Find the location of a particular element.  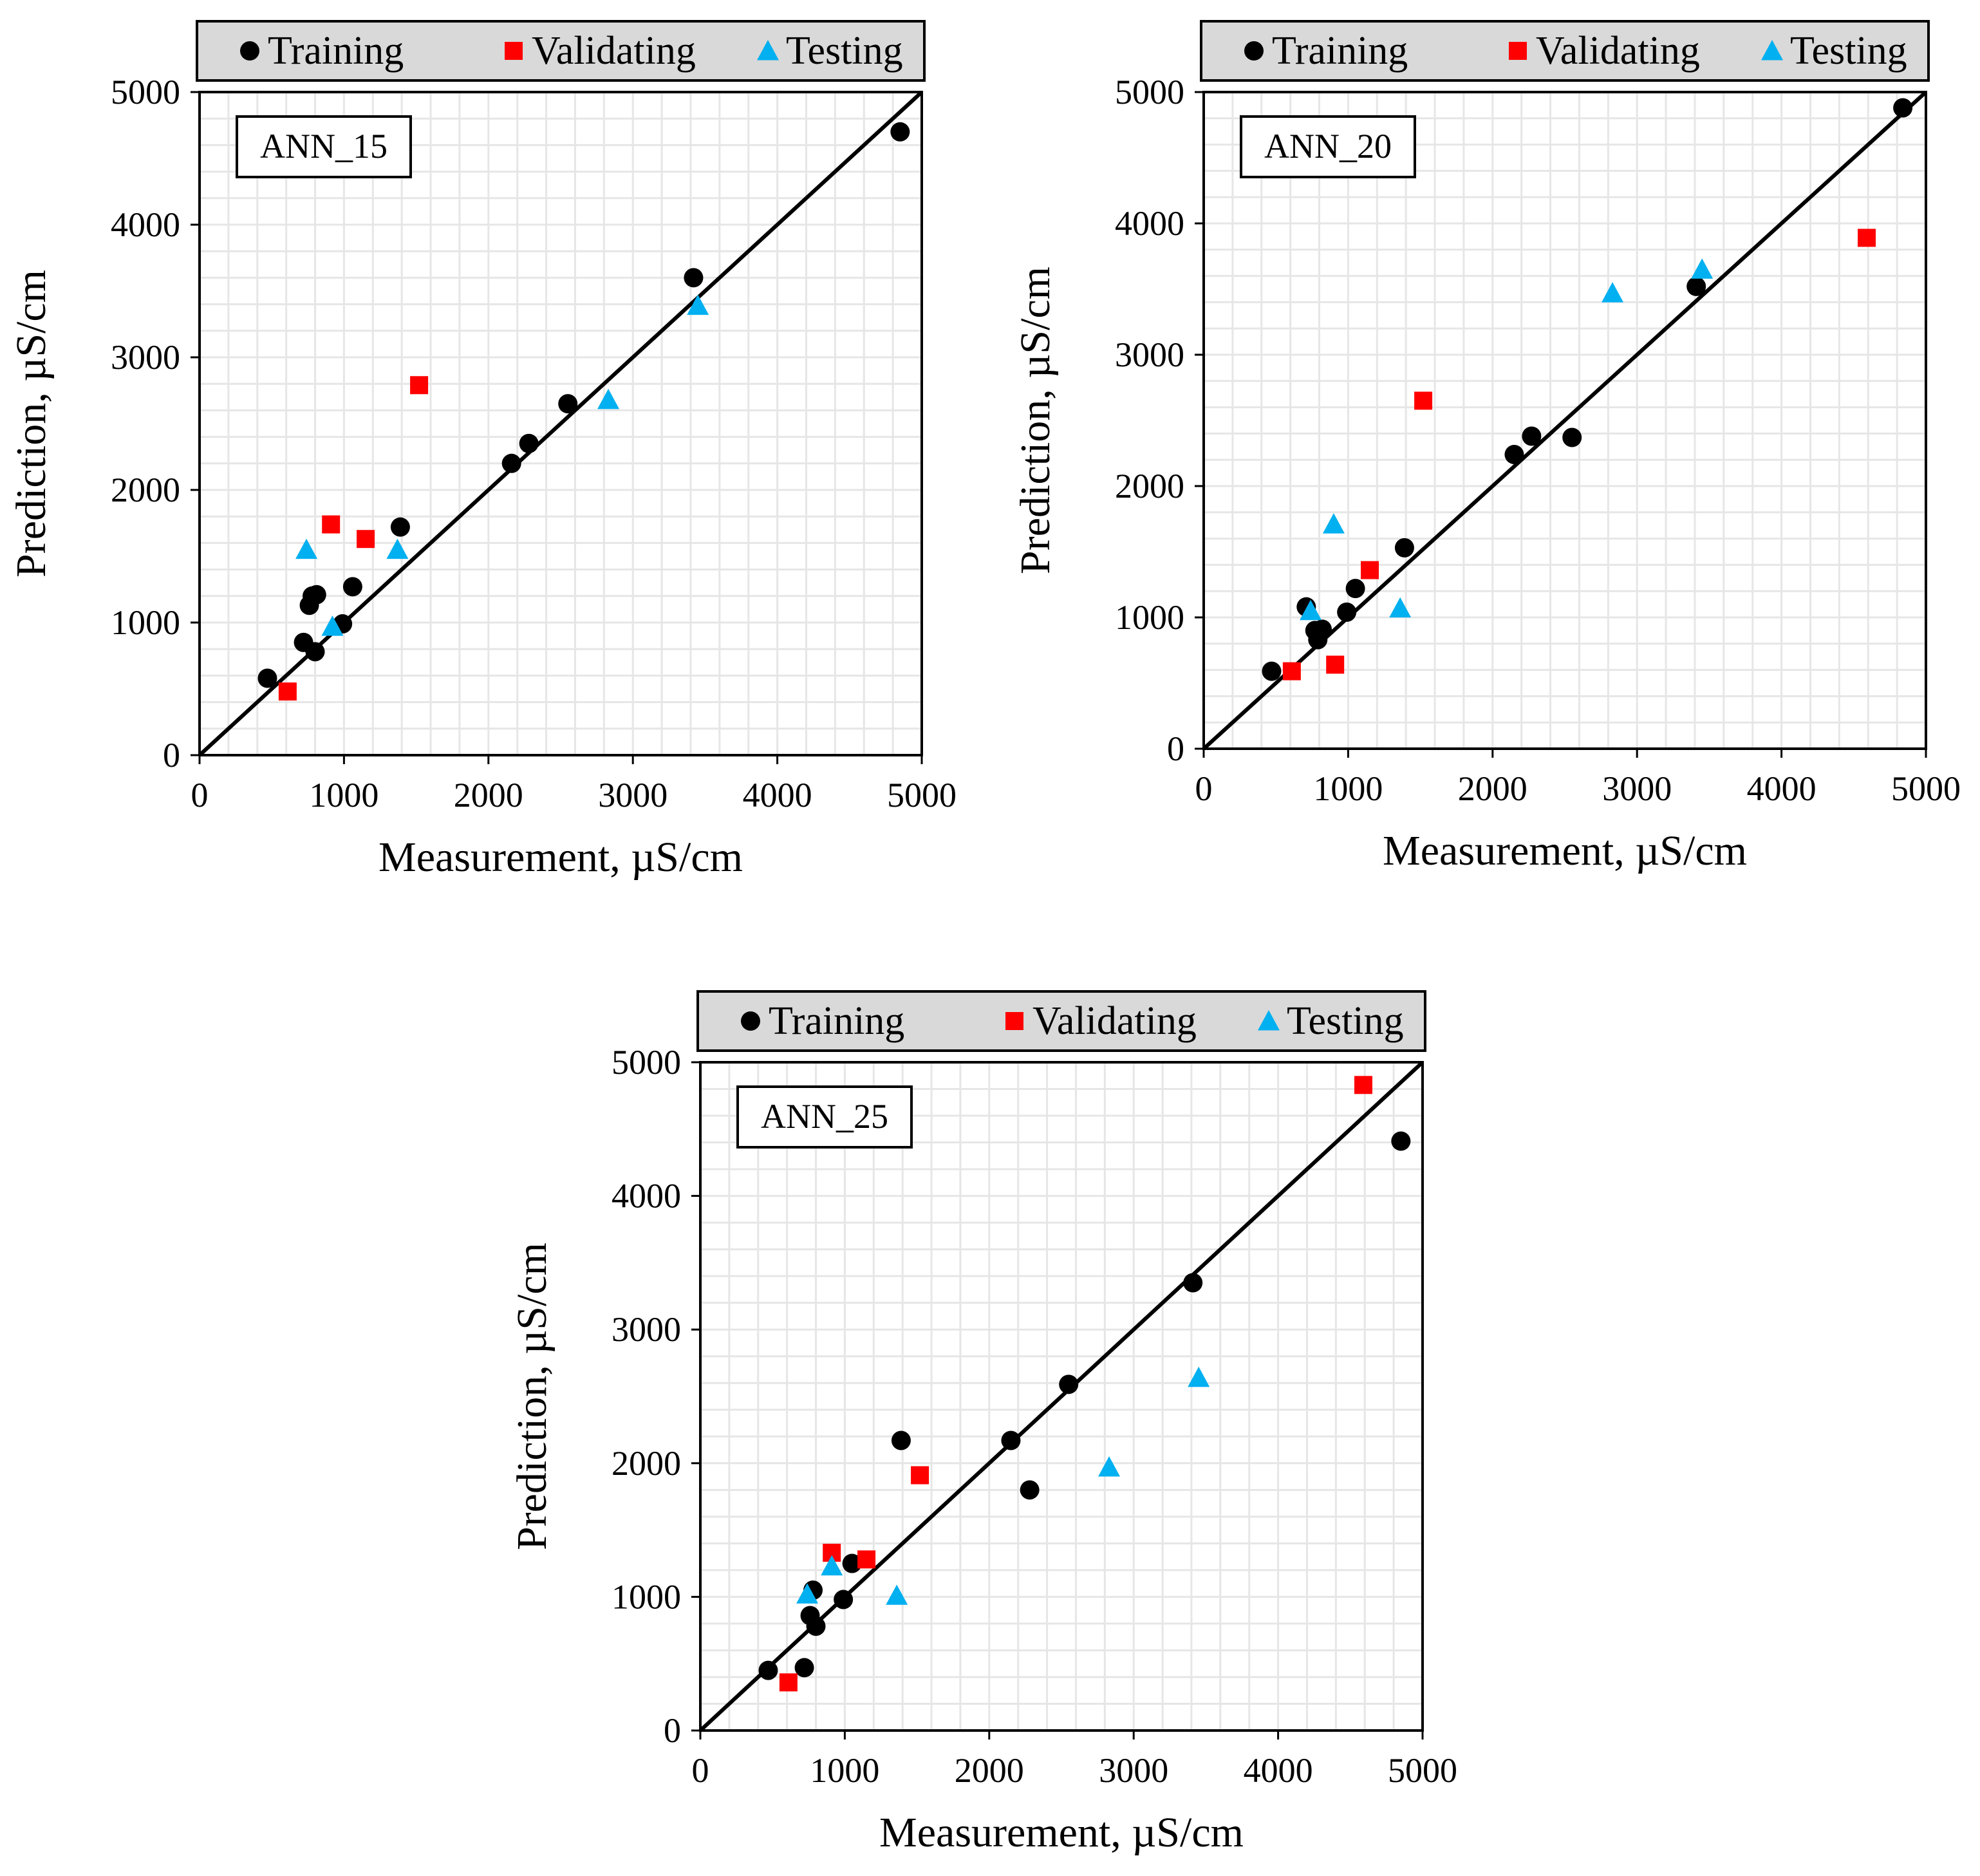

x-tick-label: 2000 is located at coordinates (488, 795).